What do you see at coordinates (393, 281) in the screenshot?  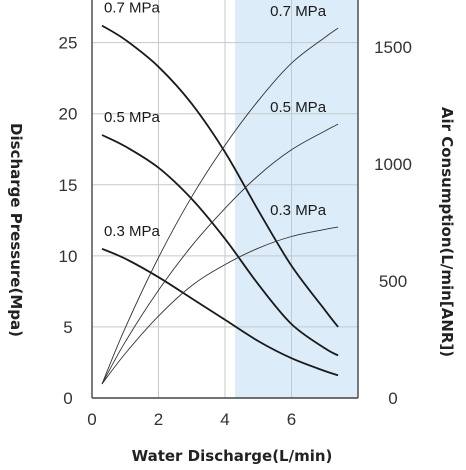 I see `y-right-tick-label: 500` at bounding box center [393, 281].